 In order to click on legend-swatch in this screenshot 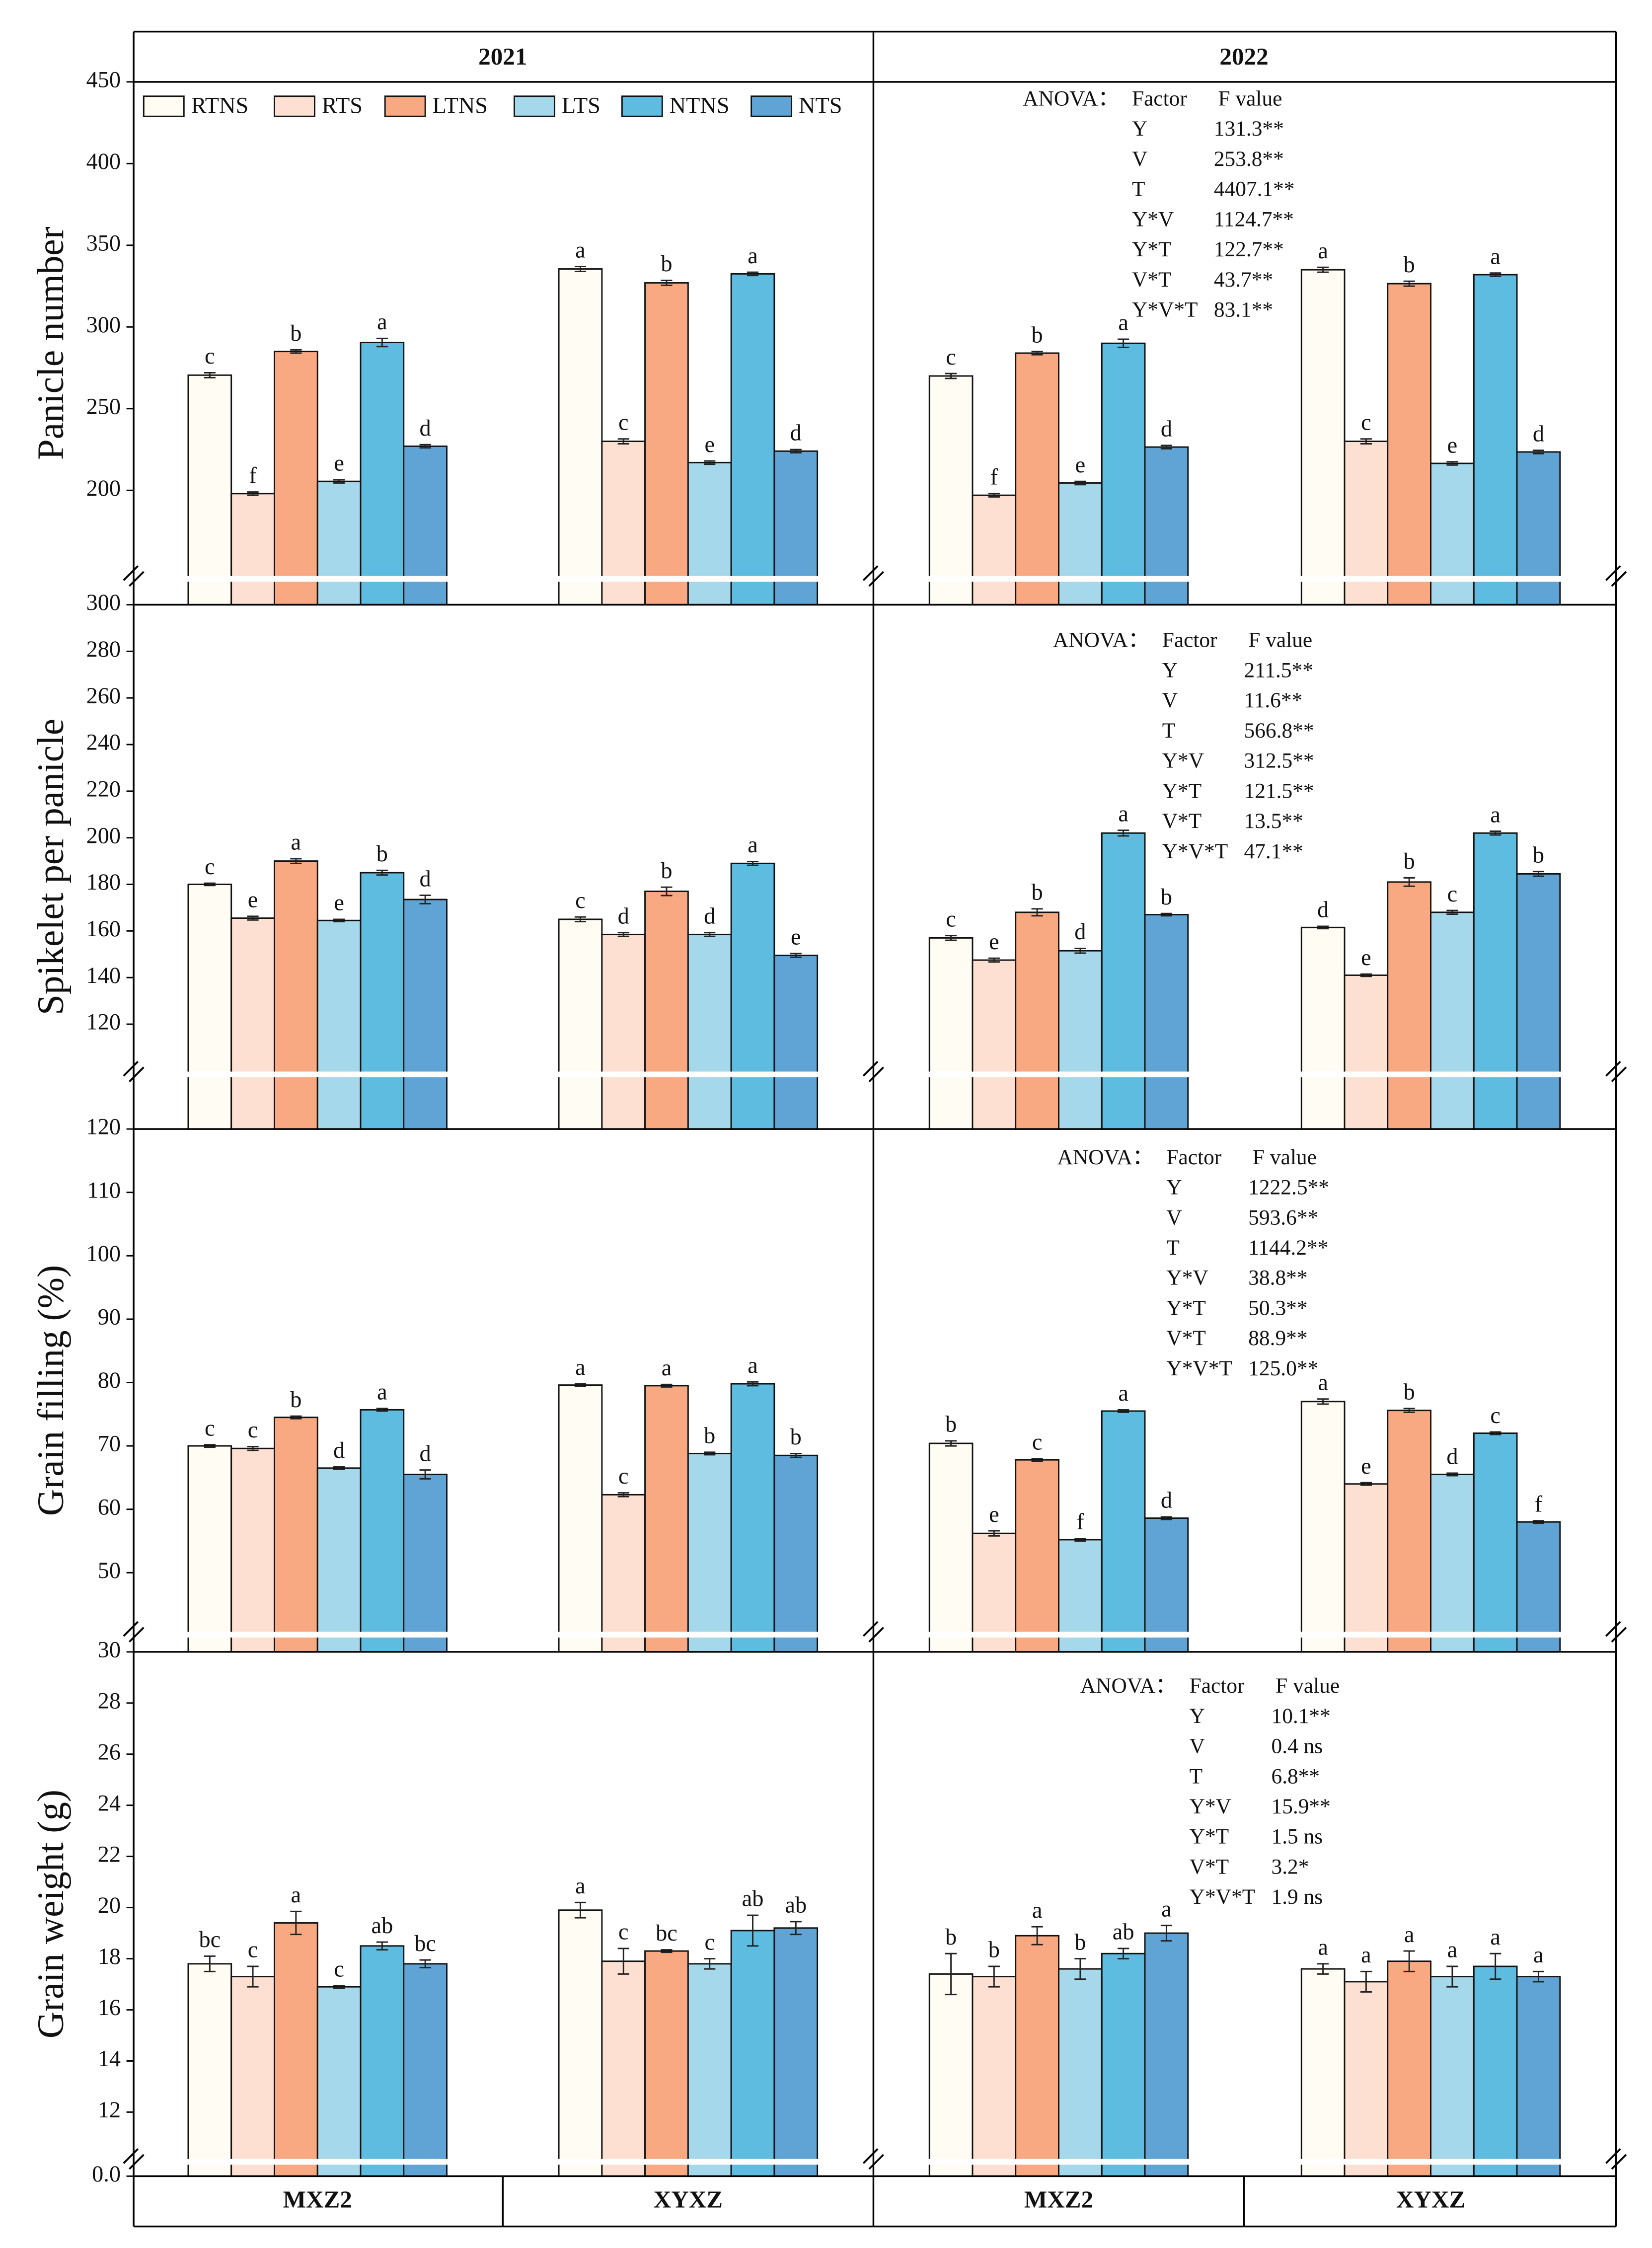, I will do `click(772, 106)`.